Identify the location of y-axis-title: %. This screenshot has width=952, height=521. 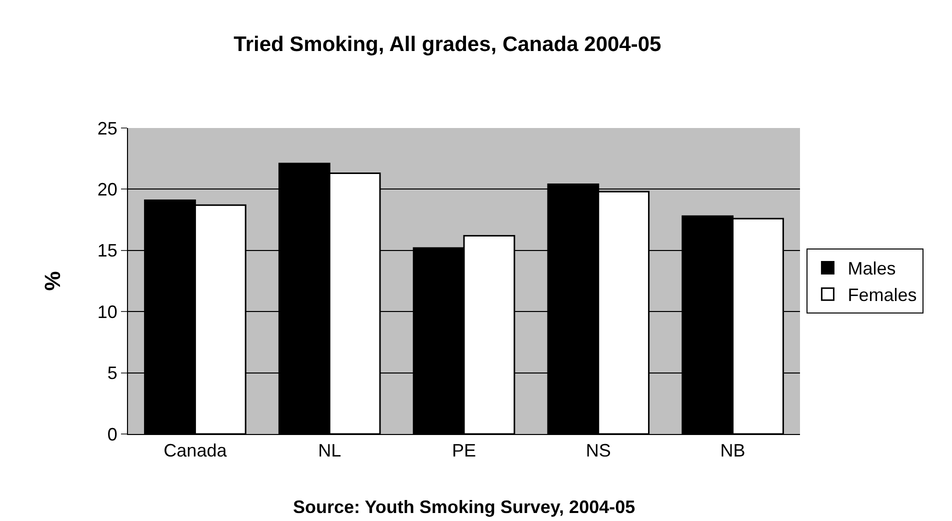
(53, 281).